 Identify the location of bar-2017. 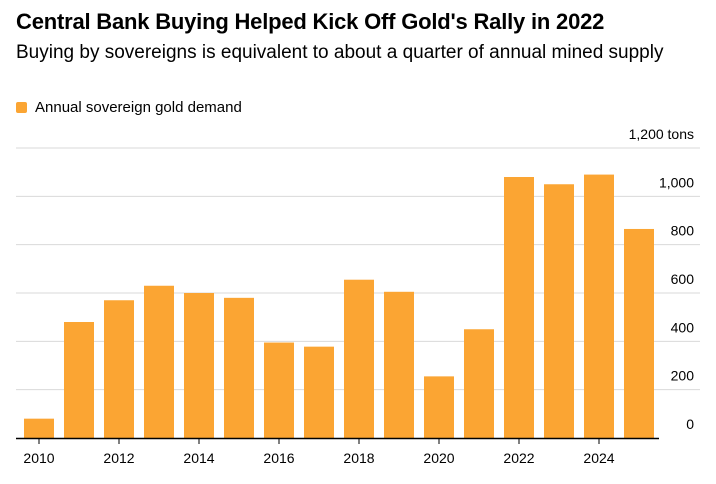
(319, 392).